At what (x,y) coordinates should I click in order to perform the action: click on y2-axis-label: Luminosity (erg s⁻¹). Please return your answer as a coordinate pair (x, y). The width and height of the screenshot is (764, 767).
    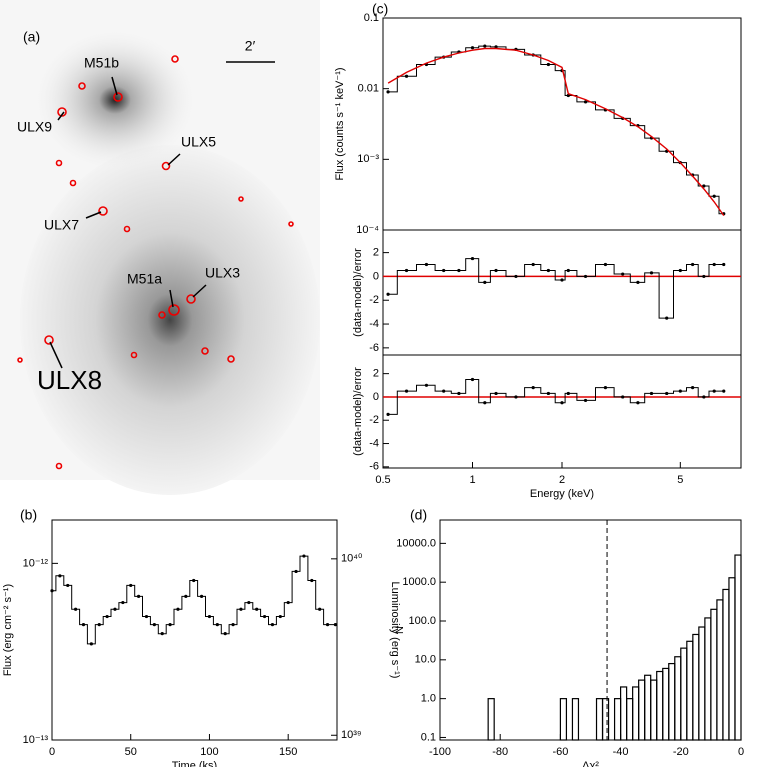
    Looking at the image, I should click on (395, 630).